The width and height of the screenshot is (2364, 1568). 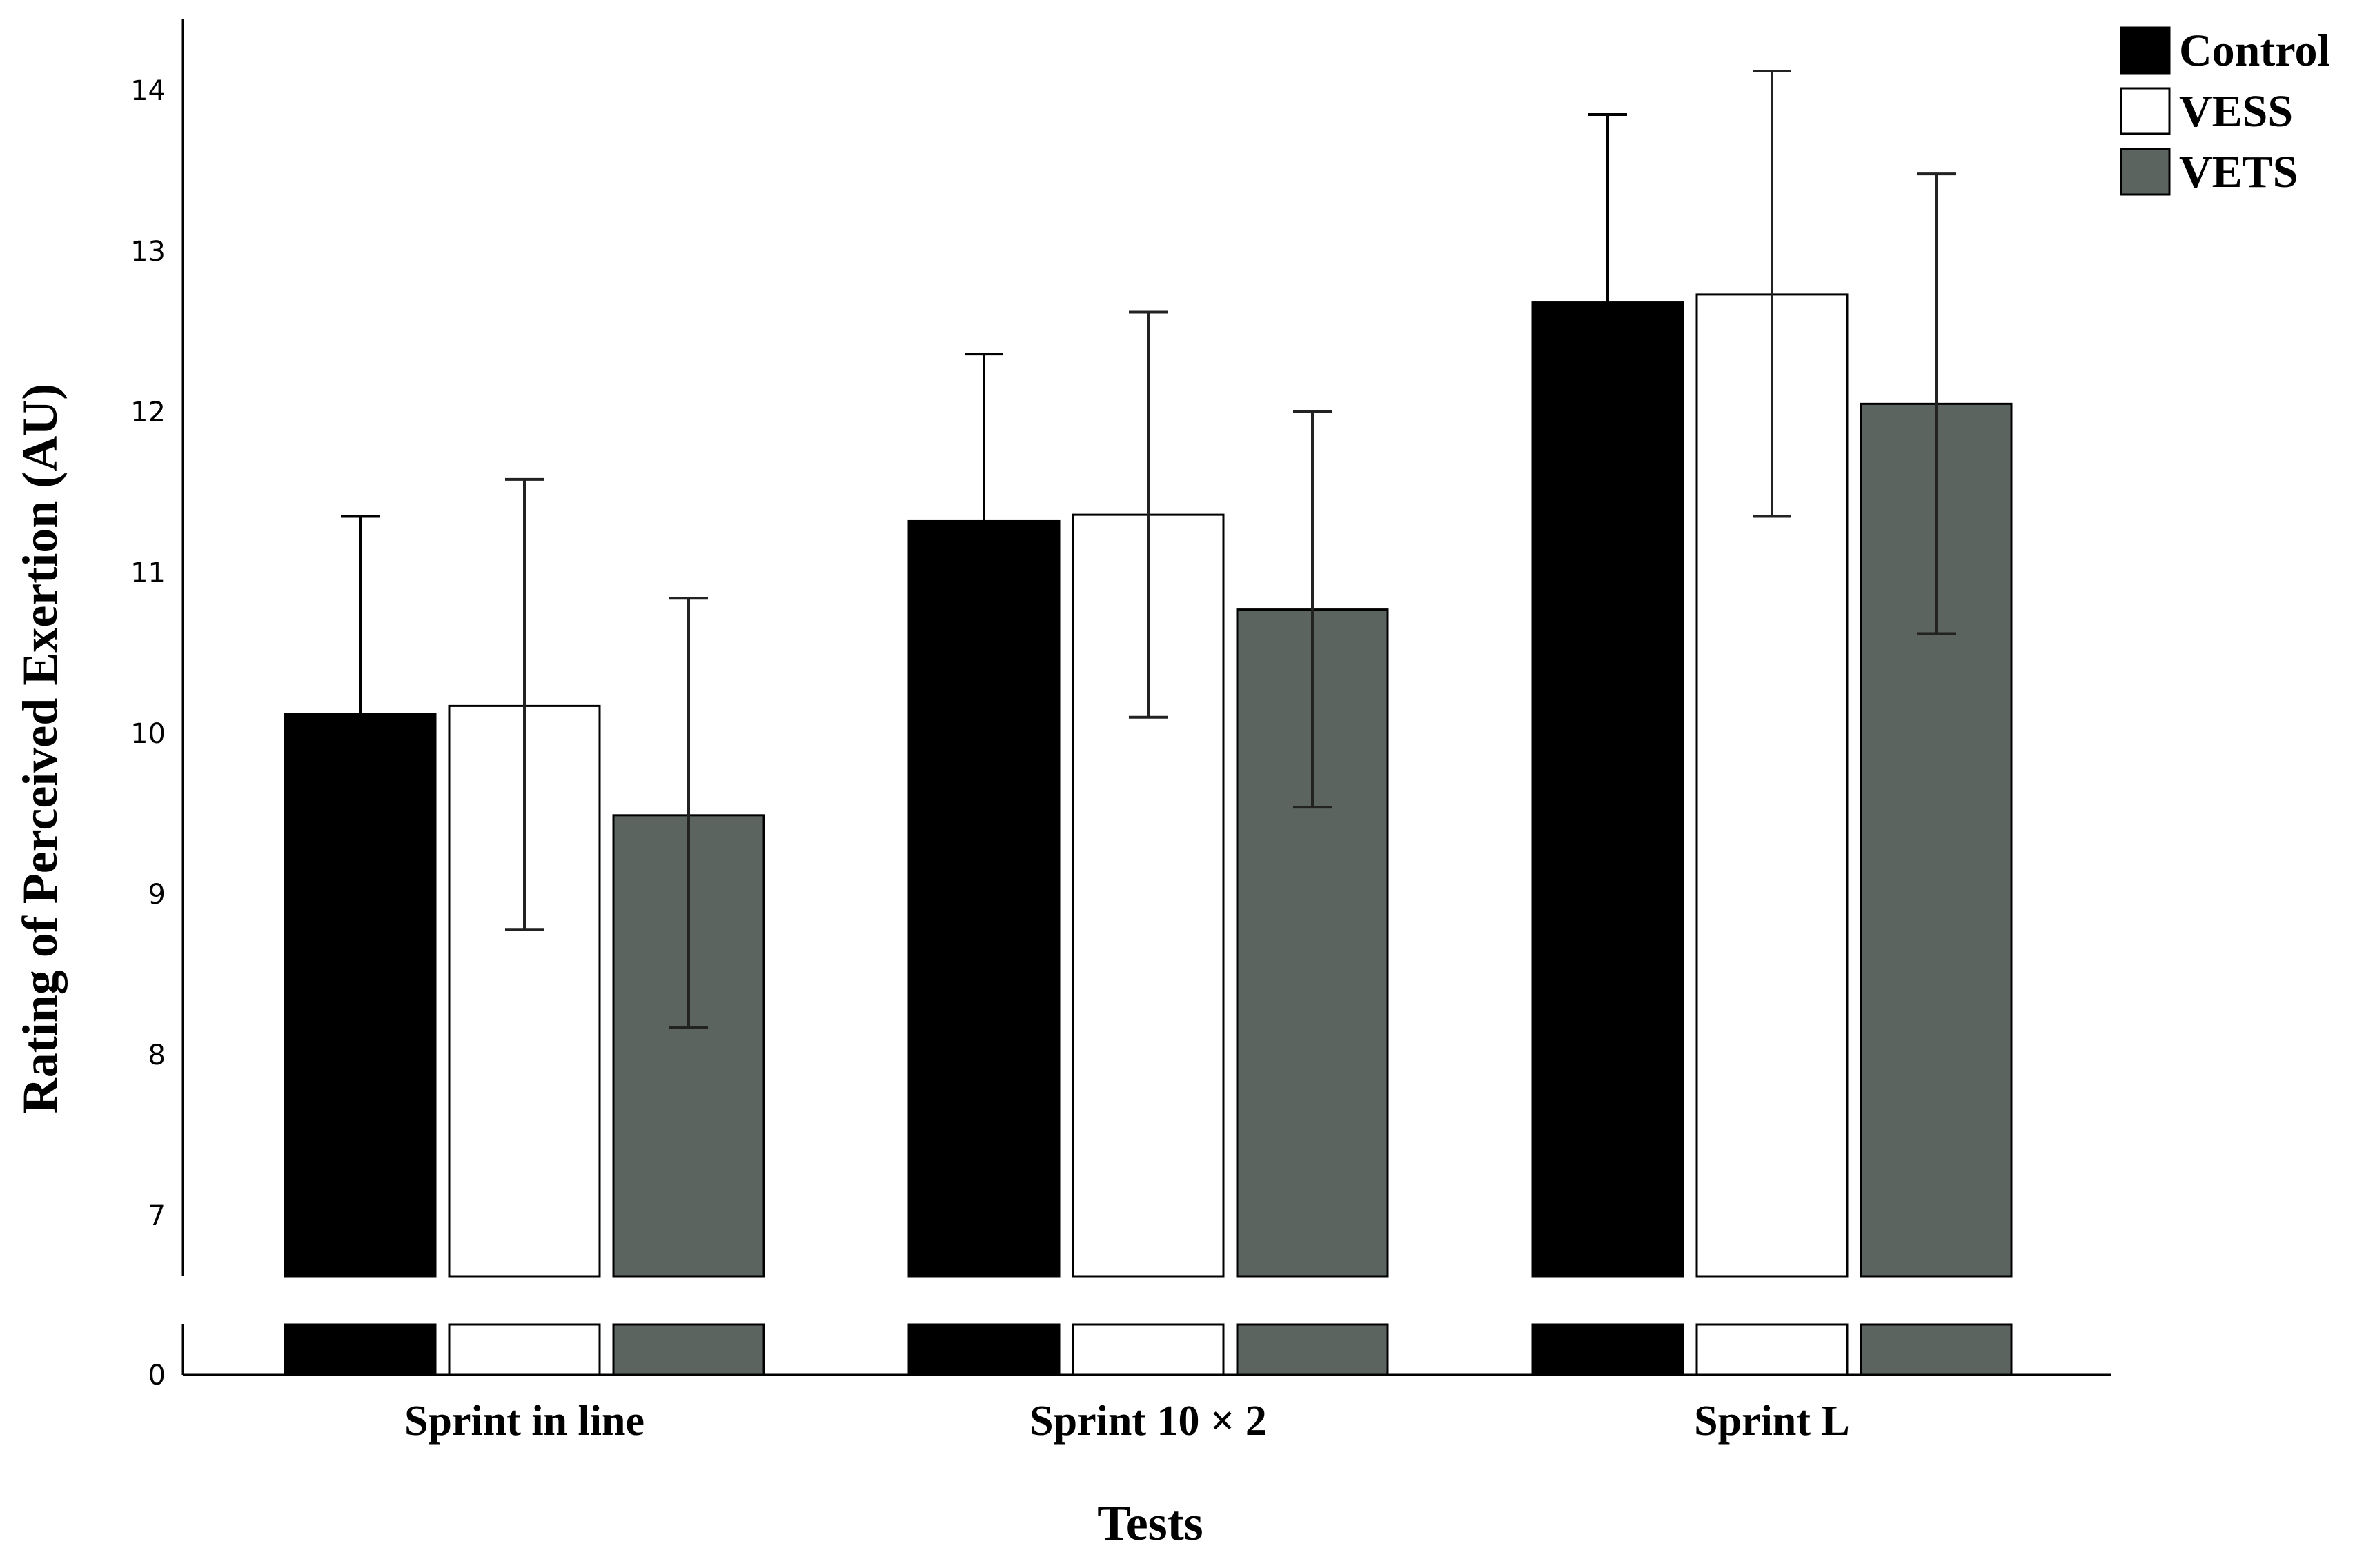 What do you see at coordinates (2236, 111) in the screenshot?
I see `legend-label: VESS` at bounding box center [2236, 111].